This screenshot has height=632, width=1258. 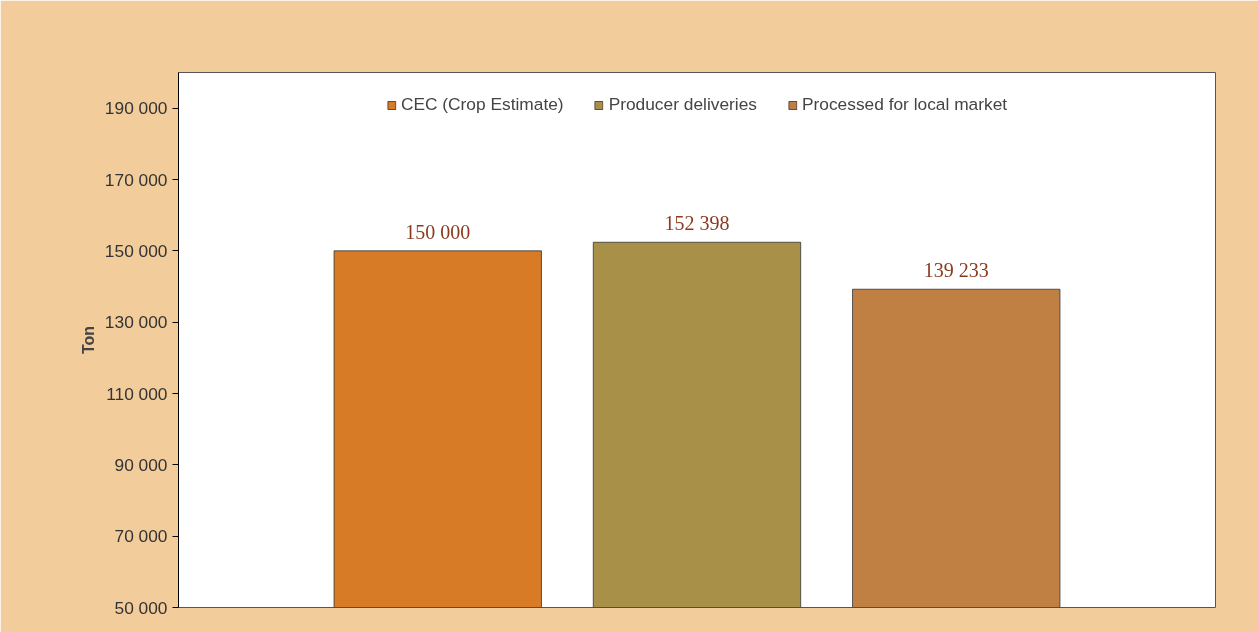 What do you see at coordinates (141, 464) in the screenshot?
I see `y-tick-label: 90 000` at bounding box center [141, 464].